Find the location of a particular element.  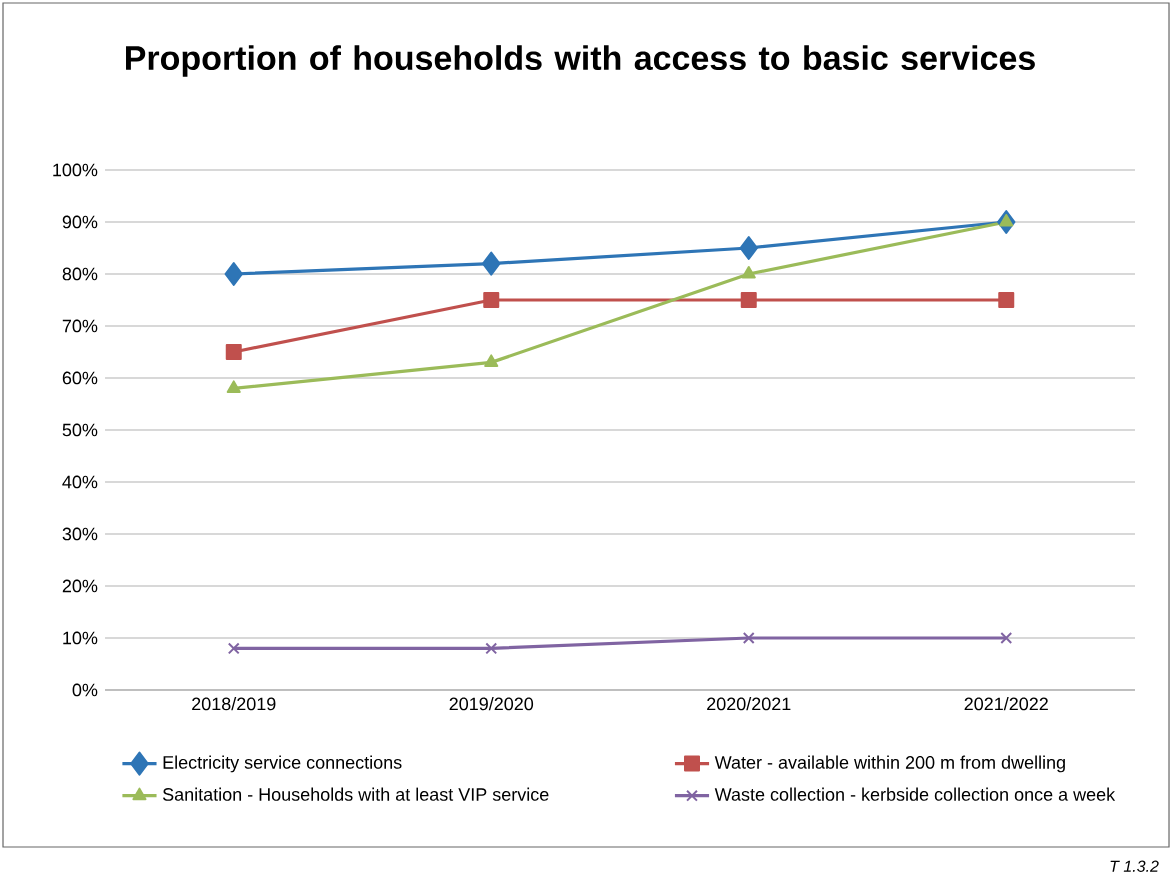

y-tick-label: 0% is located at coordinates (85, 690).